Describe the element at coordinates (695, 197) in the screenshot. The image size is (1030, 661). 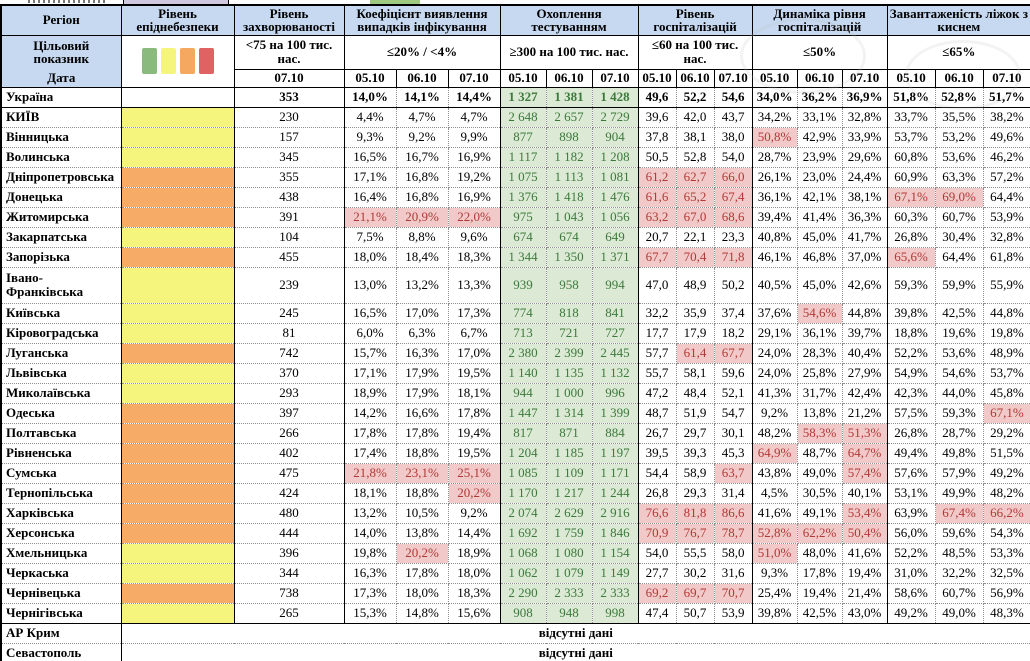
I see `hosp-value: 65,2` at that location.